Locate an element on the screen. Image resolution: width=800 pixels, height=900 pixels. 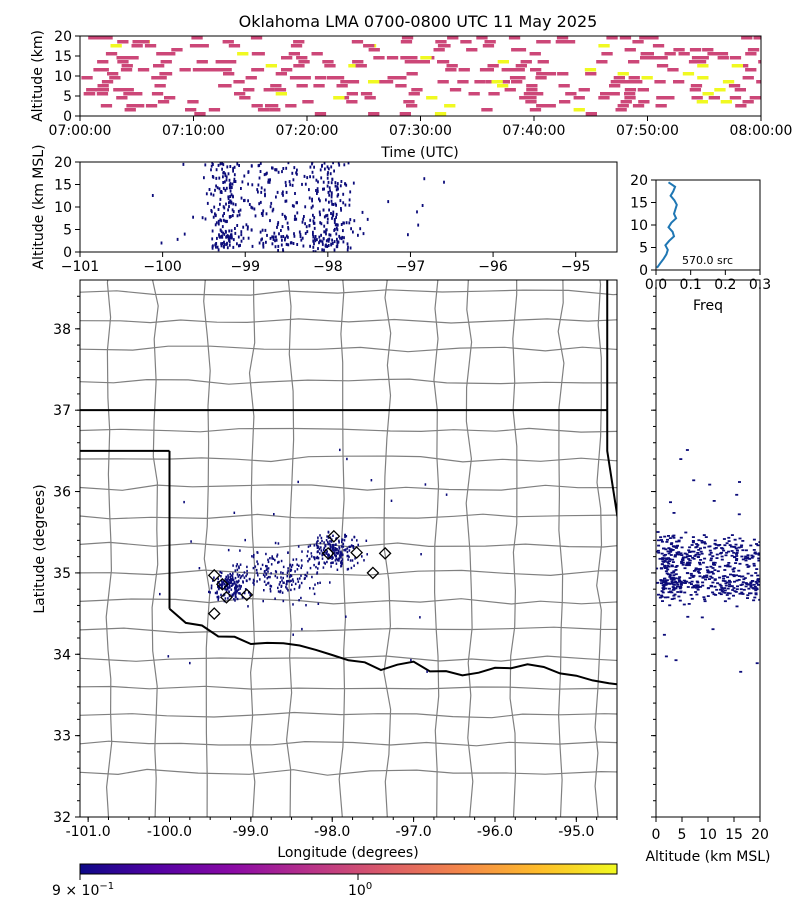
colorbar-label-min-exp: −1 is located at coordinates (106, 886).